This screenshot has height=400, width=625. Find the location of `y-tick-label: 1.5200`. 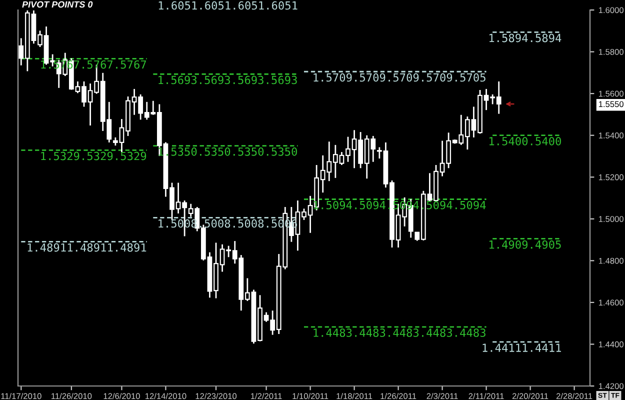

y-tick-label: 1.5200 is located at coordinates (611, 177).